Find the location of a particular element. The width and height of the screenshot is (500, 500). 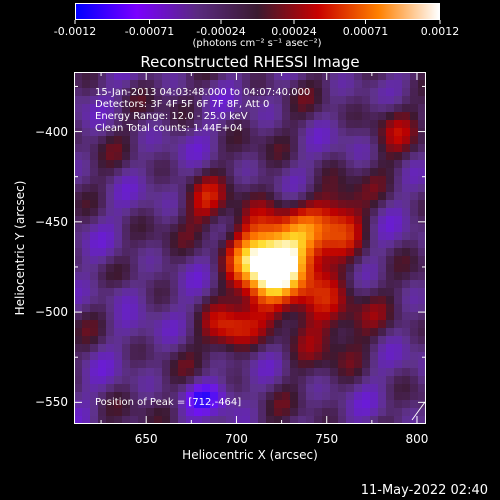

y-tick-label: −500 is located at coordinates (51, 312).